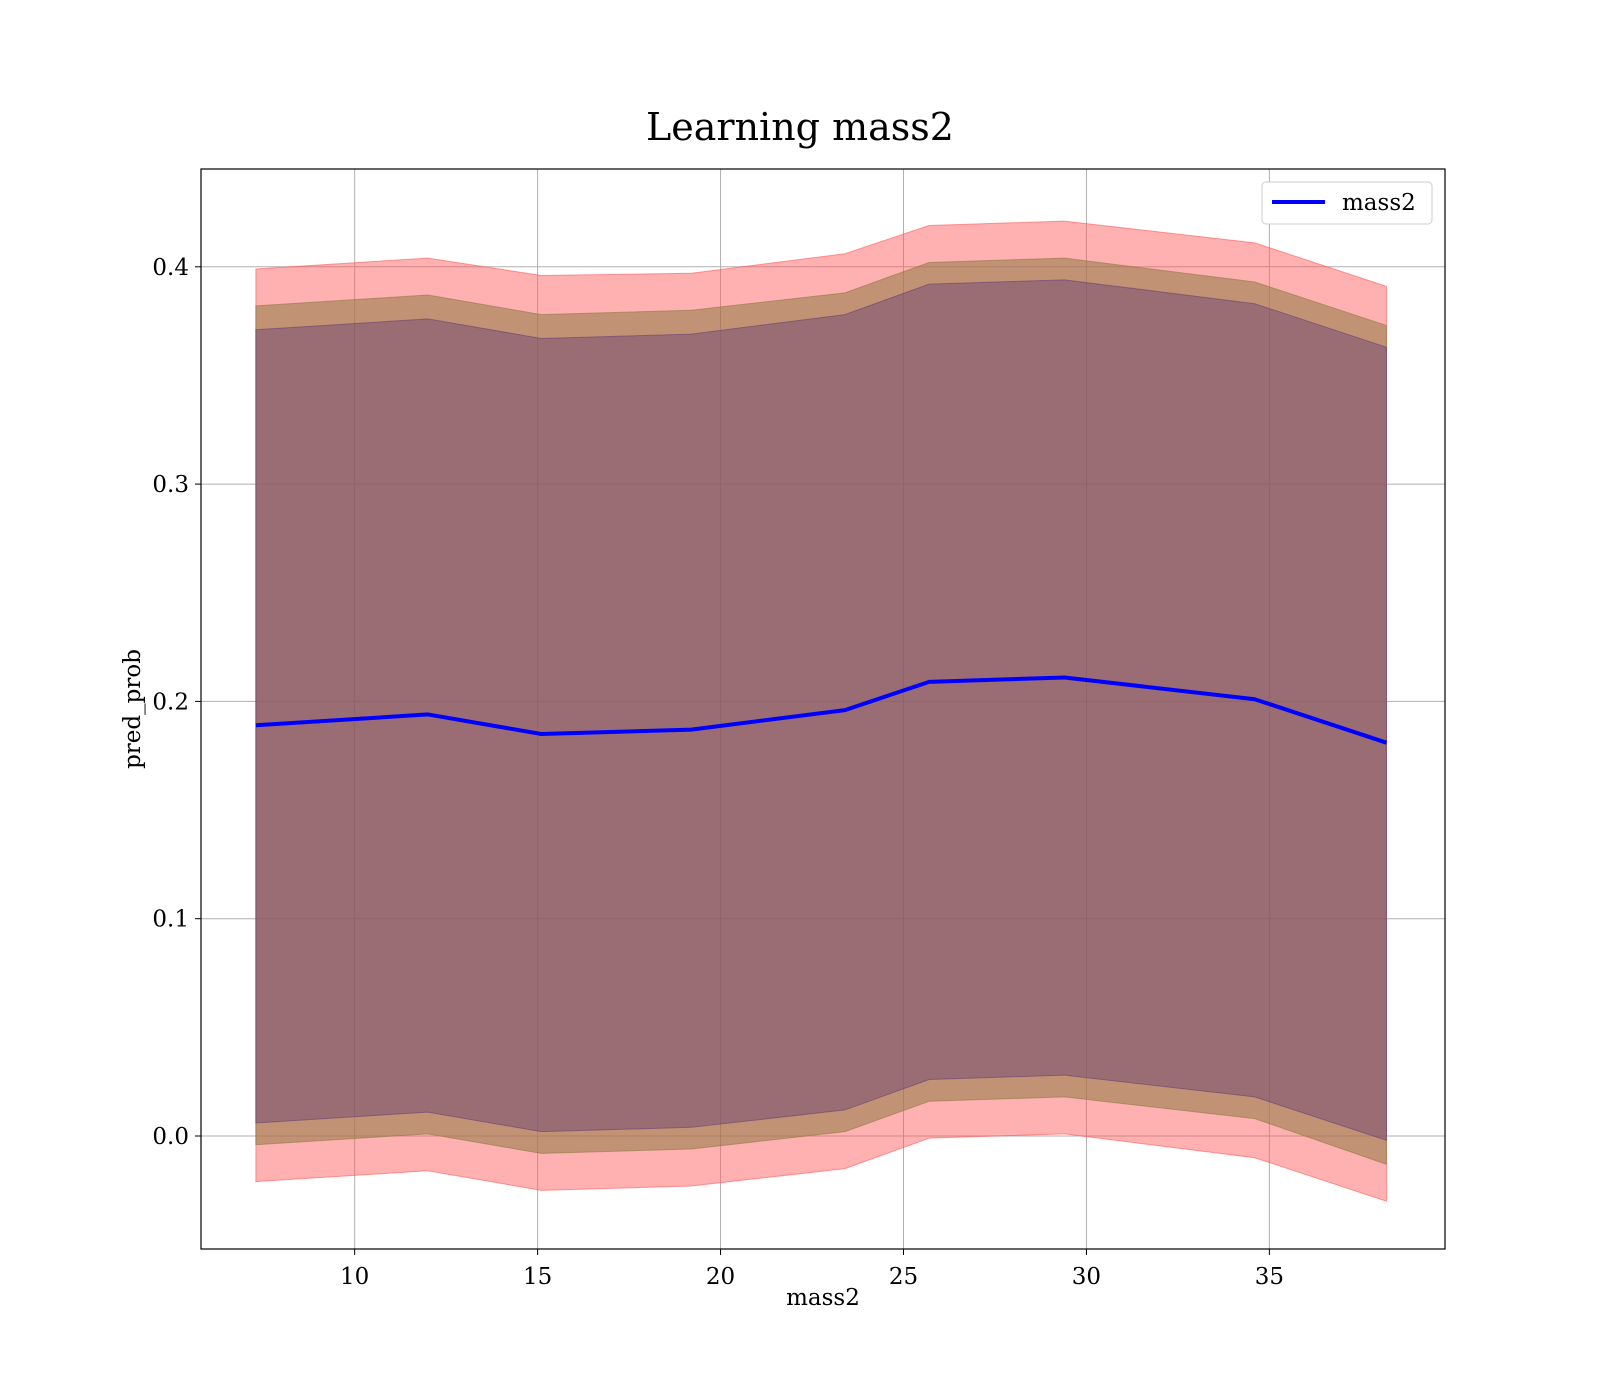 This screenshot has width=1600, height=1400. Describe the element at coordinates (170, 1137) in the screenshot. I see `y-tick-label: 0.0` at that location.